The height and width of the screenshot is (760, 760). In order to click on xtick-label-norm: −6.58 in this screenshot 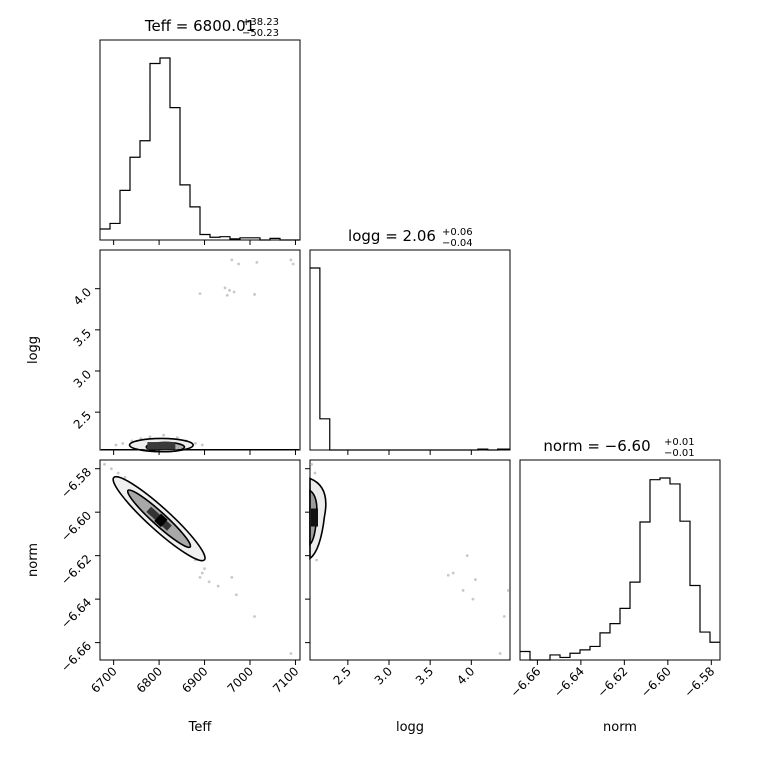, I will do `click(700, 682)`.